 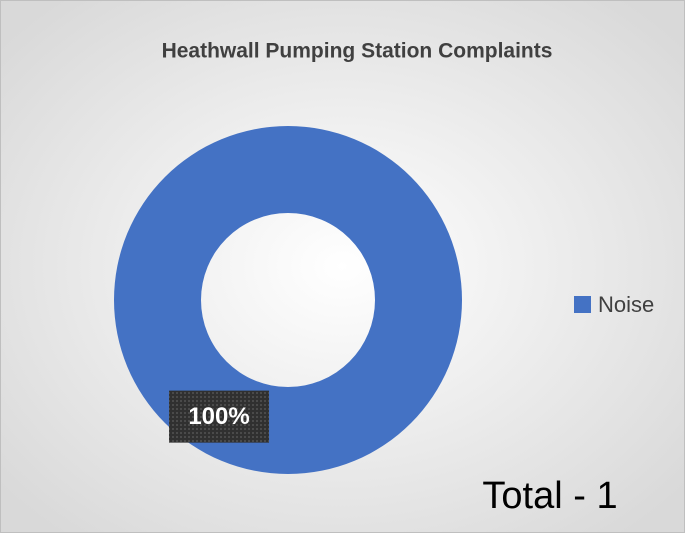 I want to click on legend-swatch, so click(x=582, y=304).